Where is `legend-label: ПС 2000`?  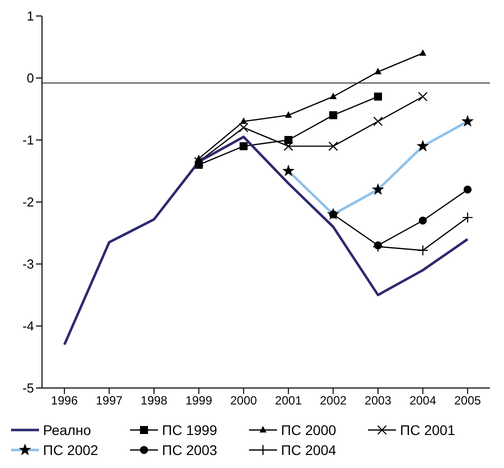
legend-label: ПС 2000 is located at coordinates (308, 430).